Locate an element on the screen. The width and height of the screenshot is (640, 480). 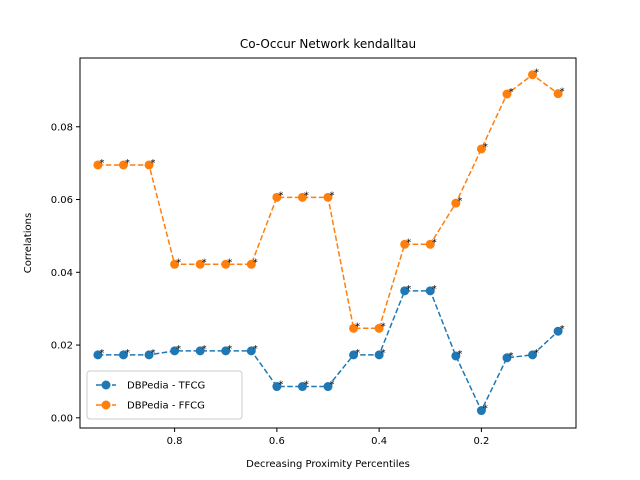
legend-label: DBPedia - TFCG is located at coordinates (166, 386).